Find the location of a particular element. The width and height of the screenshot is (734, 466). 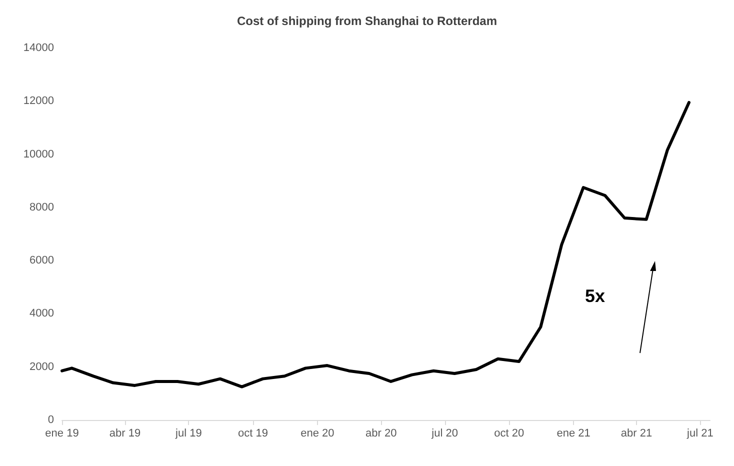

x-tick-label: ene 20 is located at coordinates (317, 434).